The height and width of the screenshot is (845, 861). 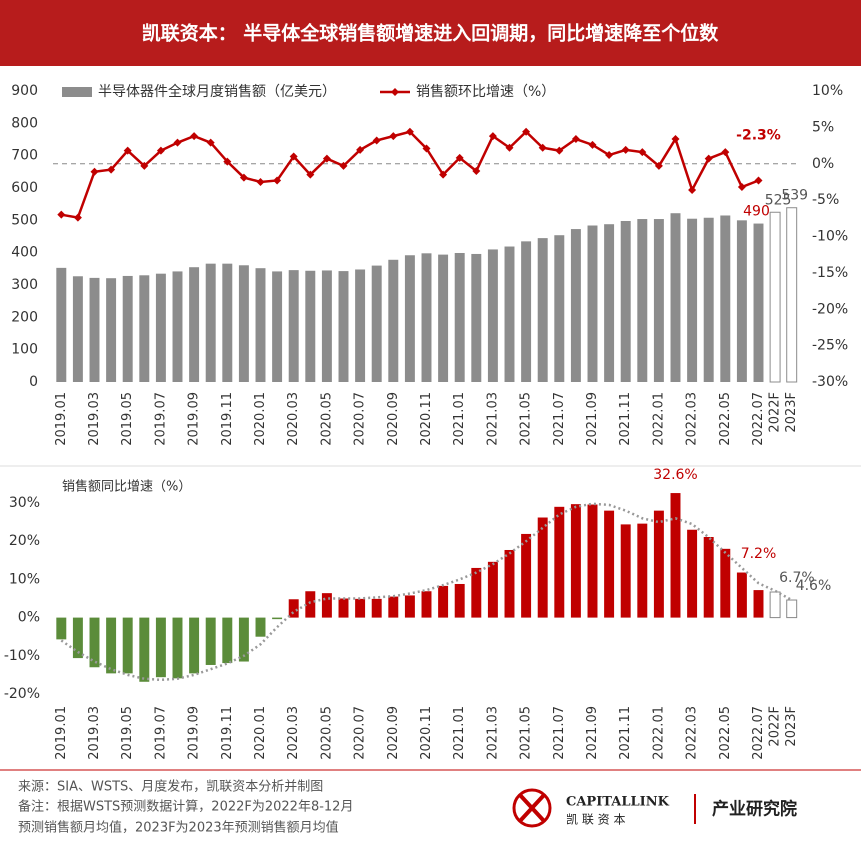 What do you see at coordinates (61, 733) in the screenshot?
I see `x-tick-label: 2019.01` at bounding box center [61, 733].